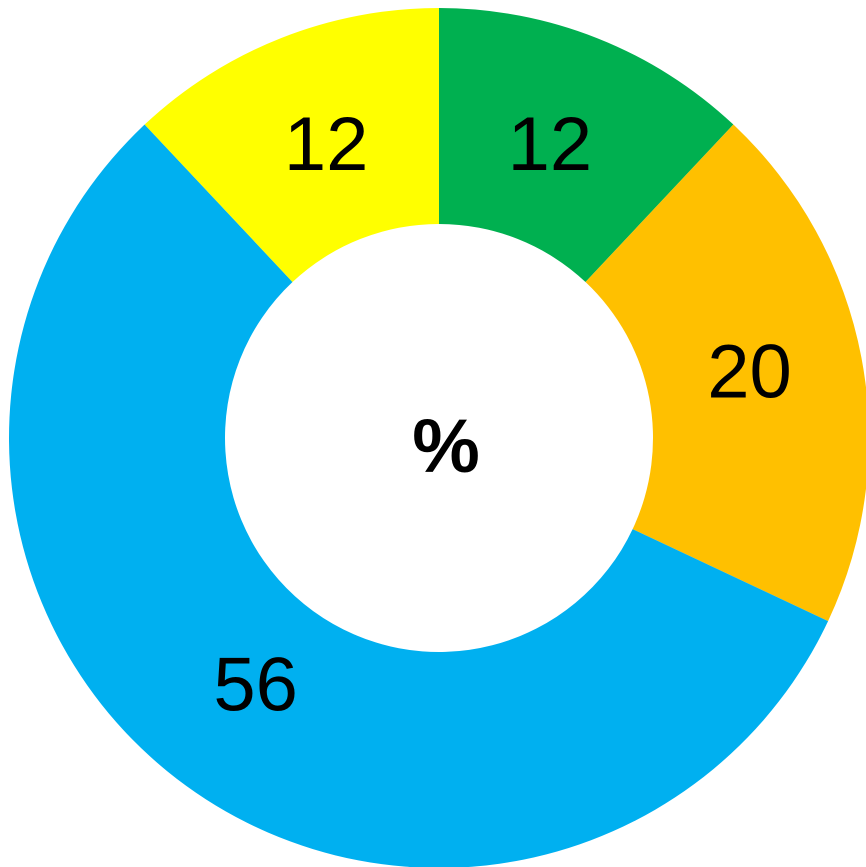  I want to click on slice-data-label-0: 12, so click(550, 144).